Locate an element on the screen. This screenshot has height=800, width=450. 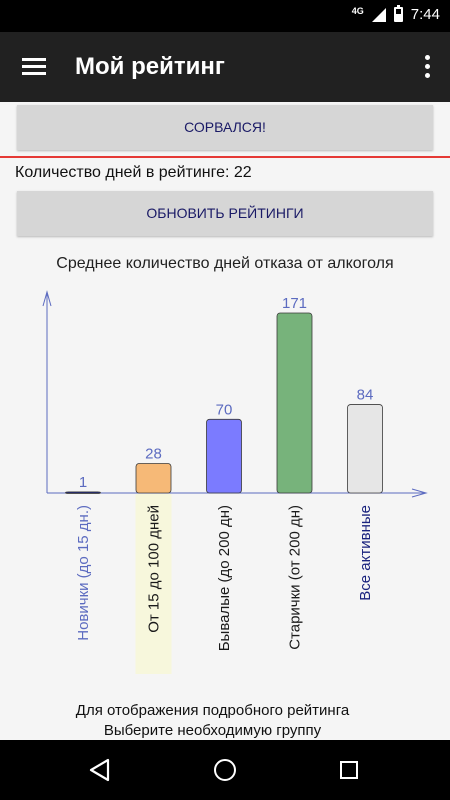
failed-button: СОРВАЛСЯ! is located at coordinates (225, 127).